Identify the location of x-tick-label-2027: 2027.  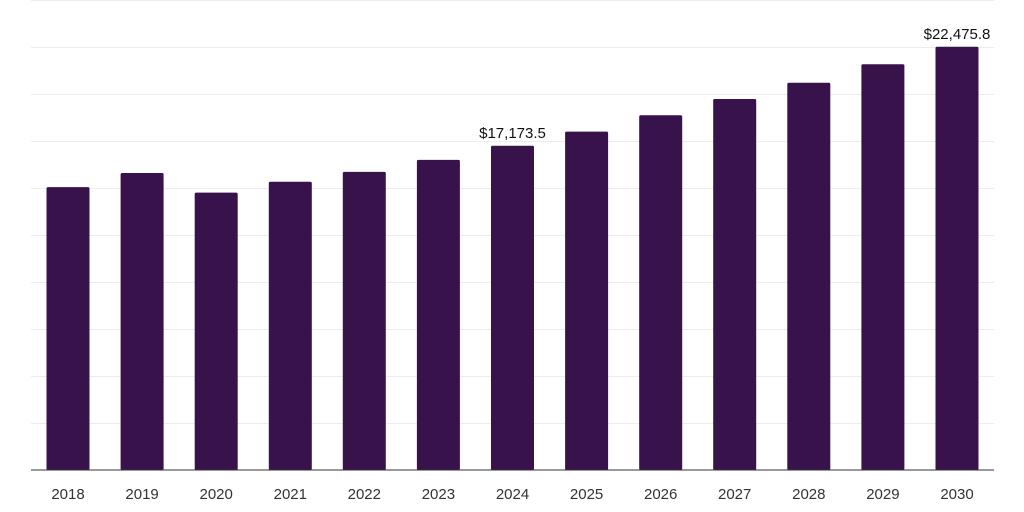
(734, 494).